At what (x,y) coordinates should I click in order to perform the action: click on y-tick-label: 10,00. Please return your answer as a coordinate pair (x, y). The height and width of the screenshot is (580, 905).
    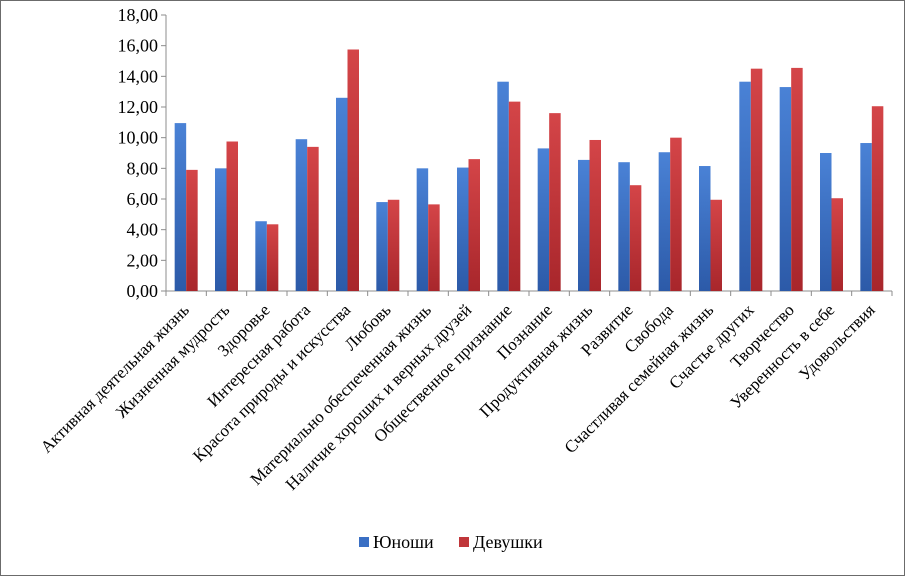
    Looking at the image, I should click on (138, 138).